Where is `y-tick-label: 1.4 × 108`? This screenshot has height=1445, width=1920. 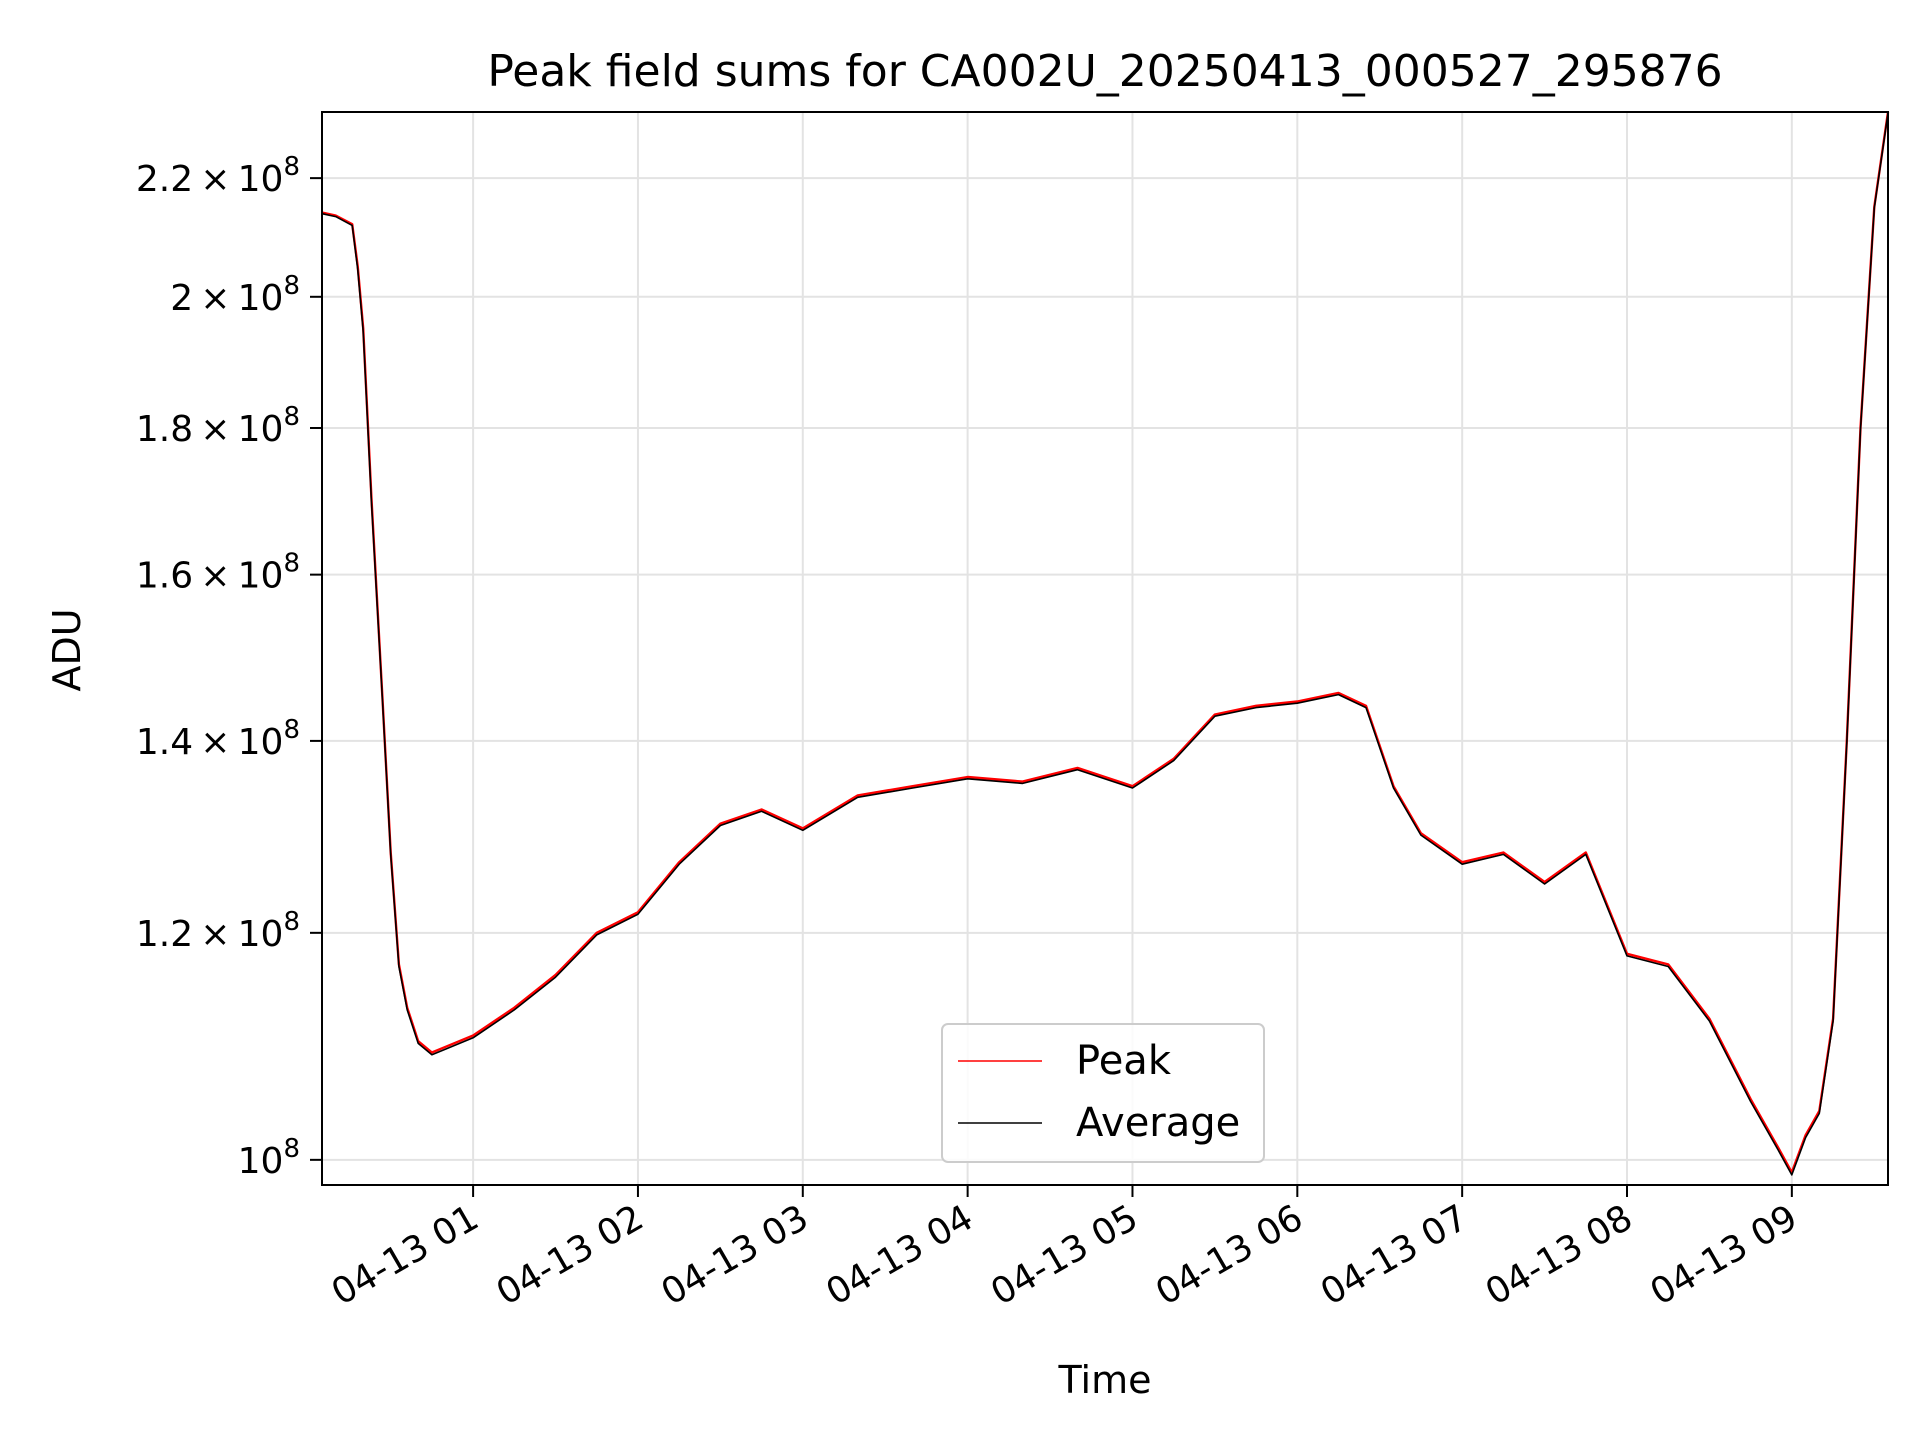
y-tick-label: 1.4 × 108 is located at coordinates (218, 739).